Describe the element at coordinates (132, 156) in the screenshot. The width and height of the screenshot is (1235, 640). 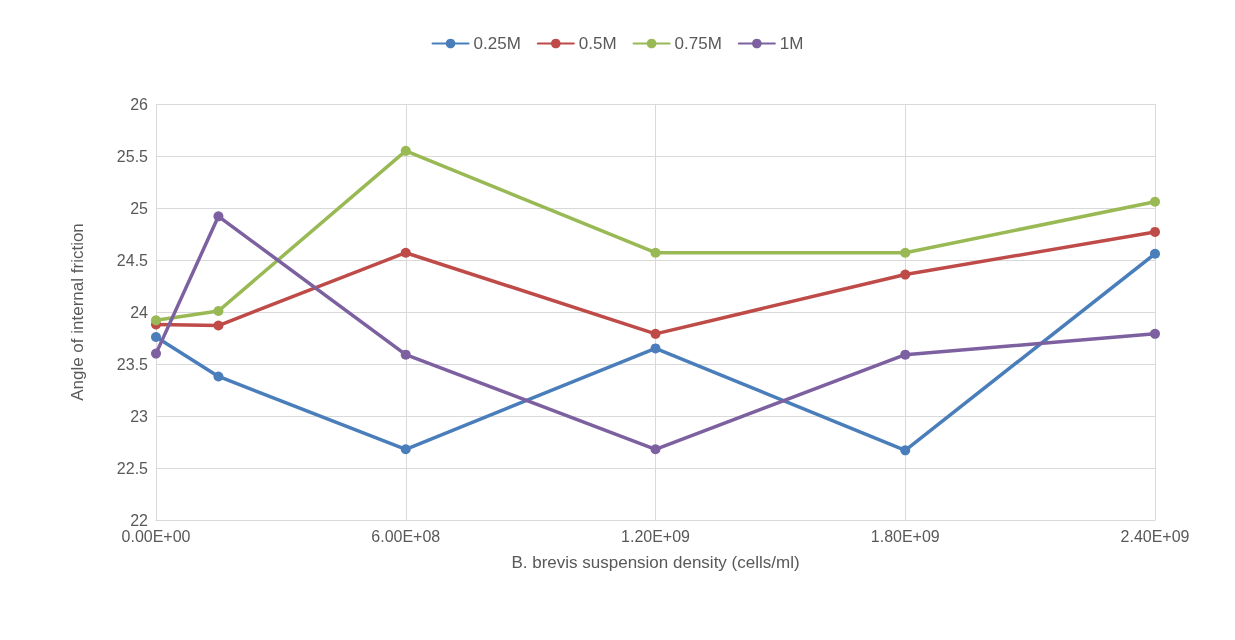
I see `y-tick-label: 25.5` at that location.